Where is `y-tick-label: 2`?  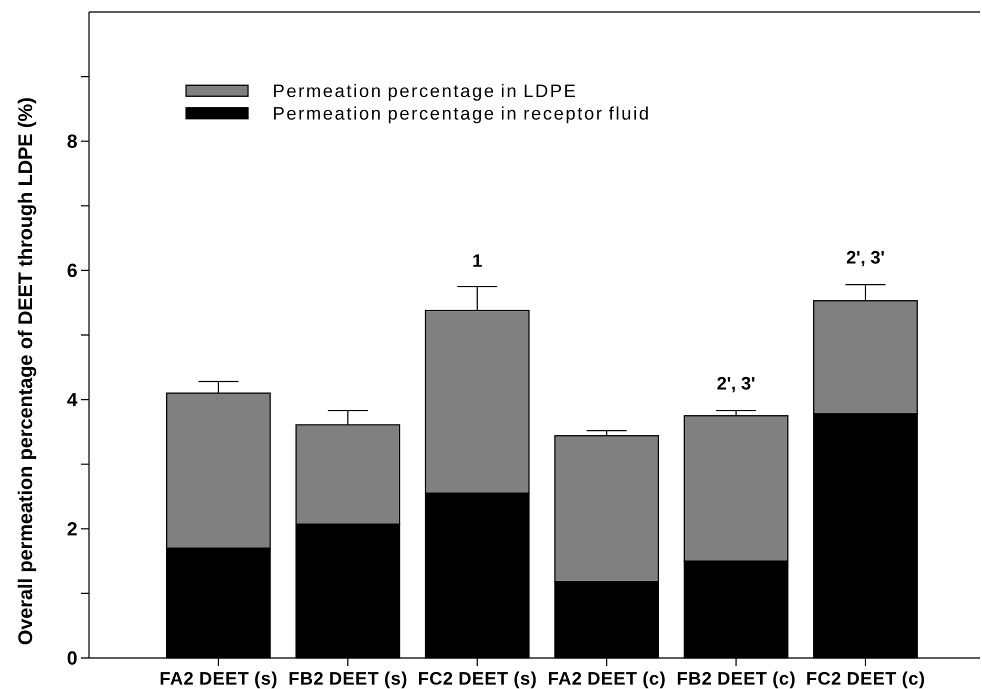
y-tick-label: 2 is located at coordinates (72, 529).